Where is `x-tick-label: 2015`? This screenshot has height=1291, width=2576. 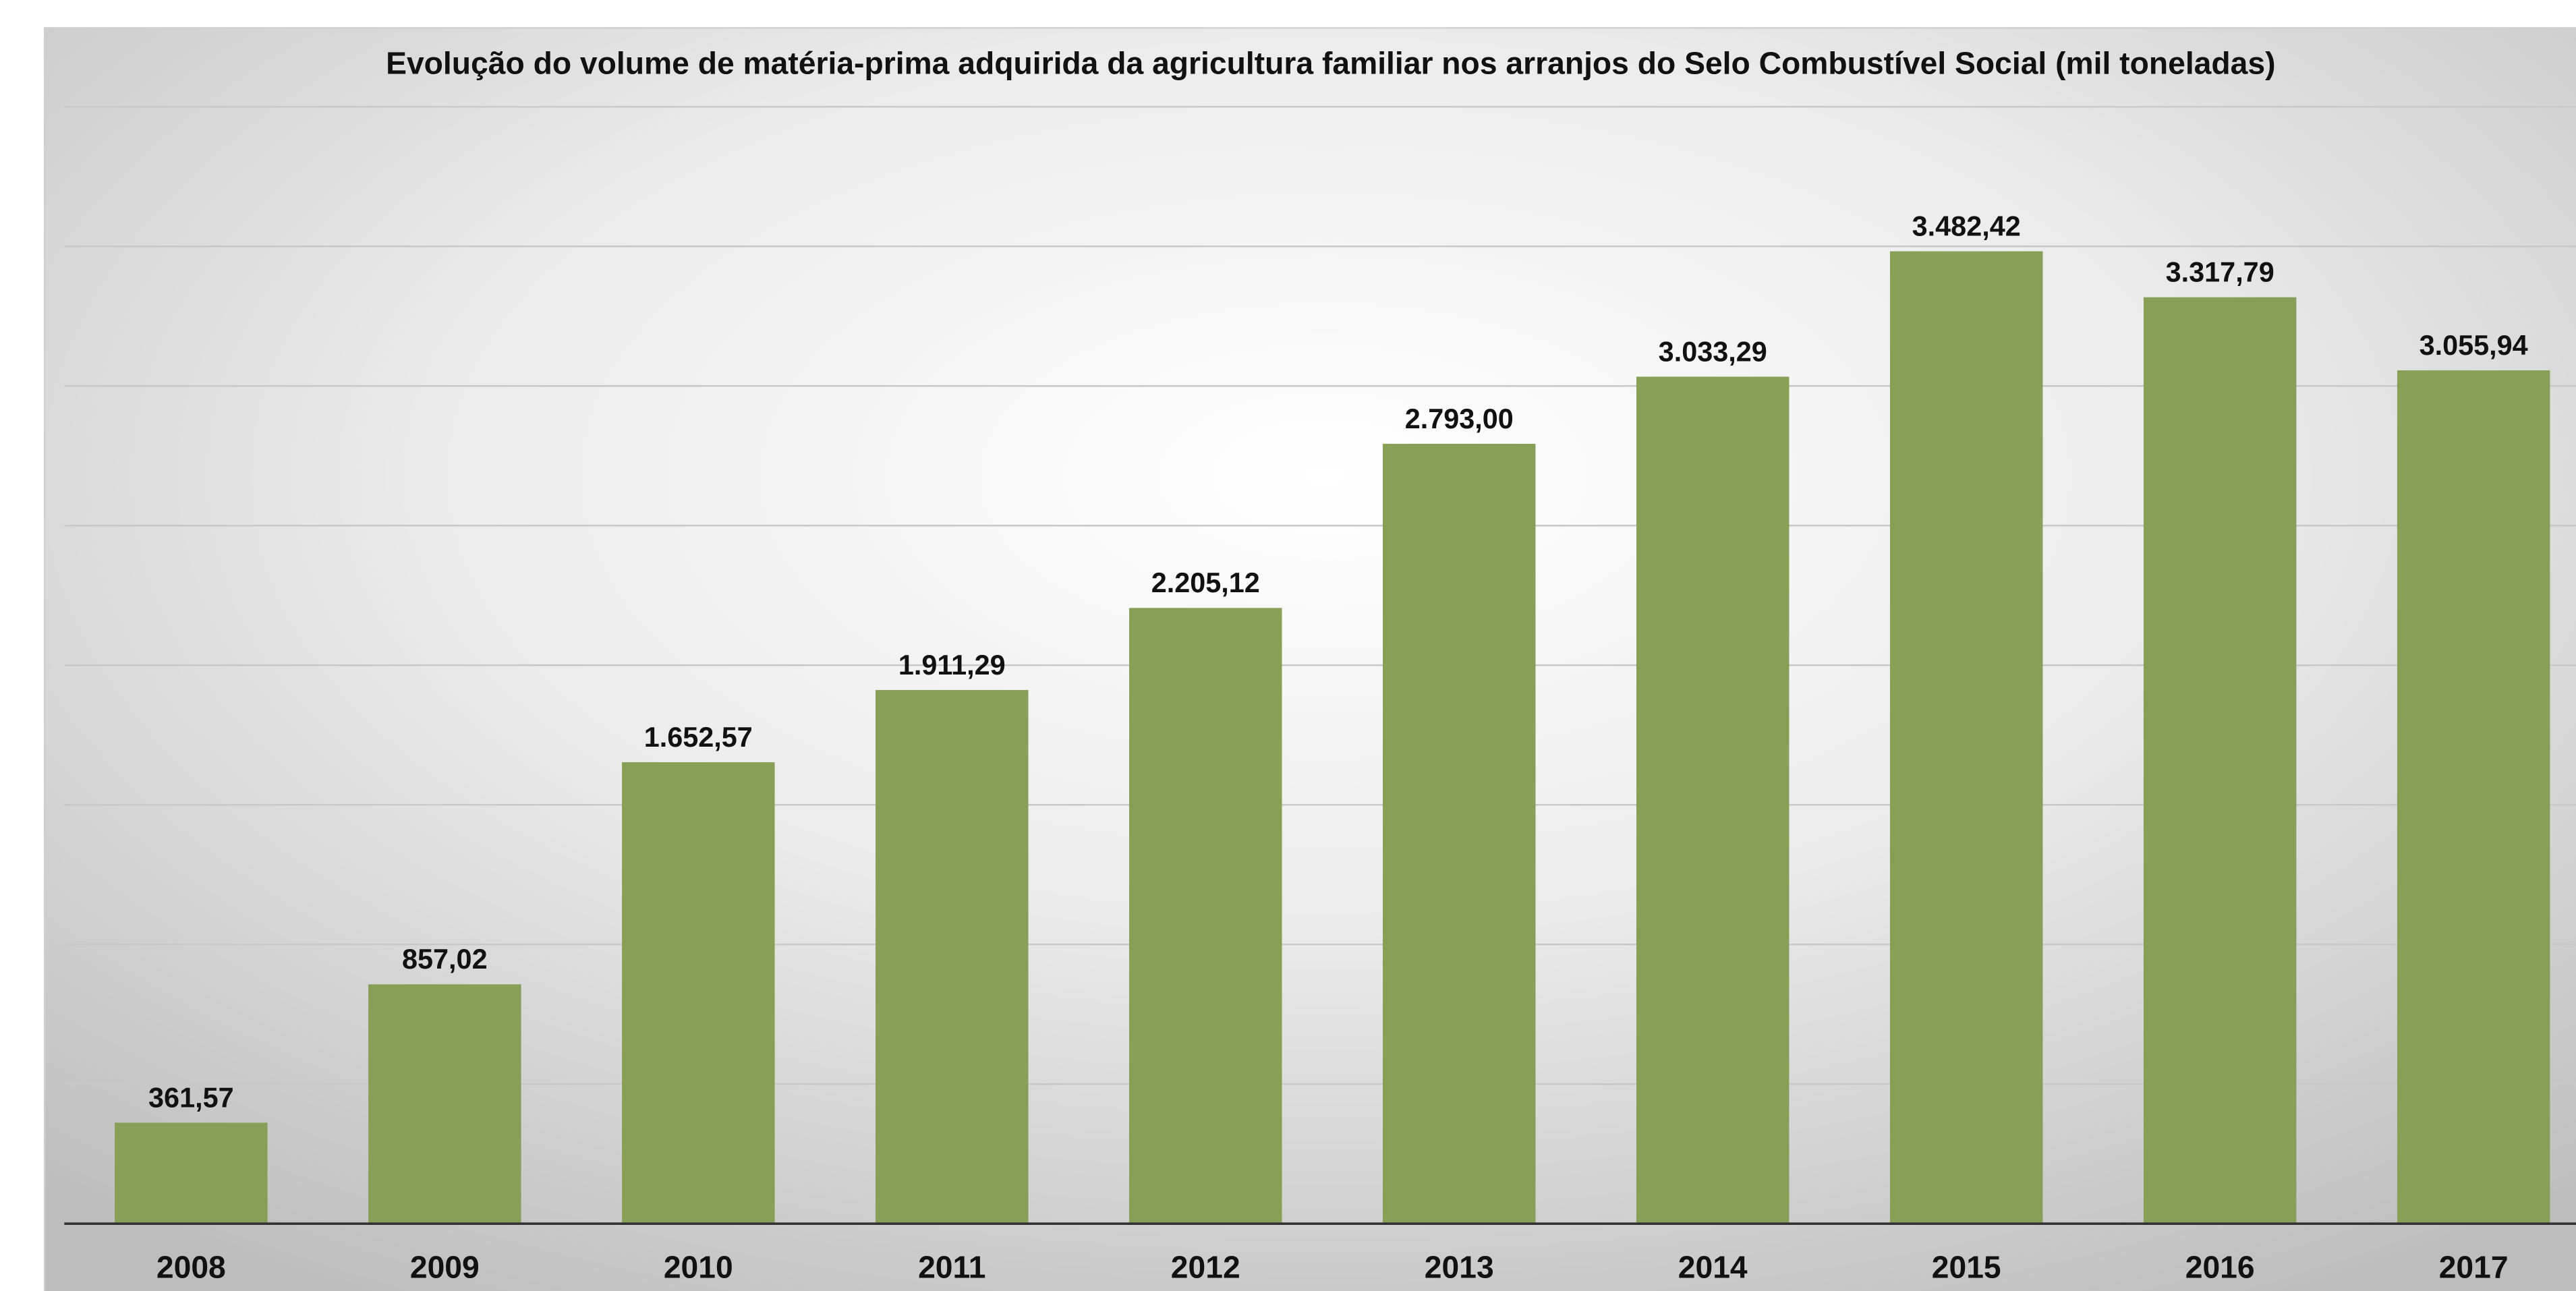 x-tick-label: 2015 is located at coordinates (1966, 1267).